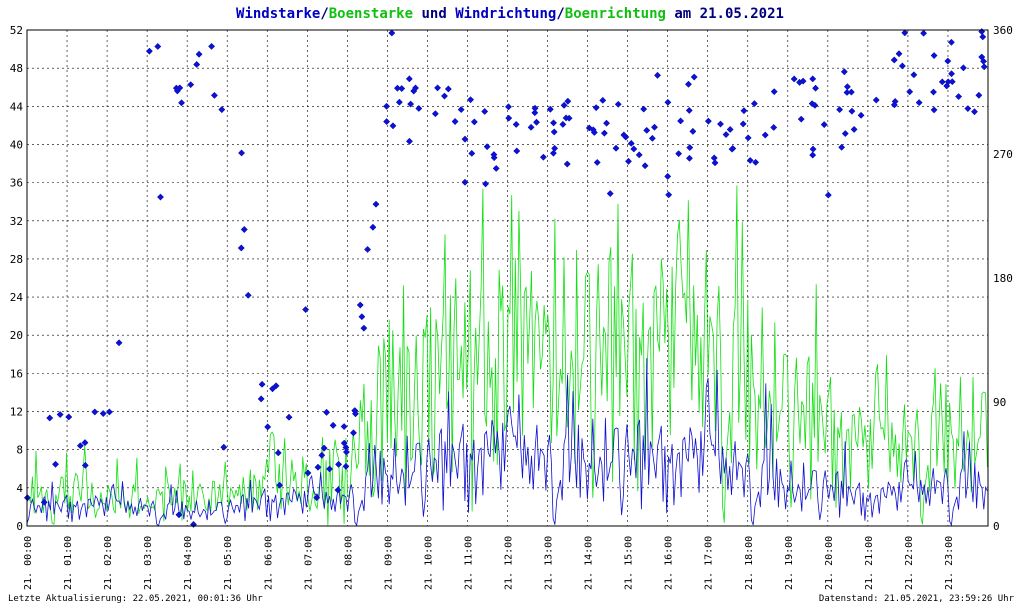  What do you see at coordinates (268, 563) in the screenshot?
I see `x-tick-label: 21. 06:00` at bounding box center [268, 563].